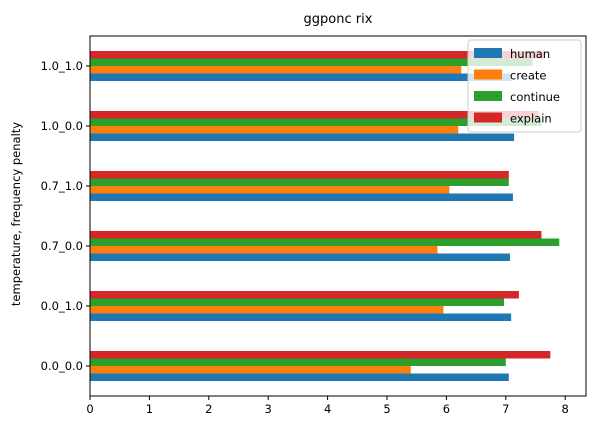 Image resolution: width=596 pixels, height=433 pixels. I want to click on bar-create-0.0_0.0, so click(250, 370).